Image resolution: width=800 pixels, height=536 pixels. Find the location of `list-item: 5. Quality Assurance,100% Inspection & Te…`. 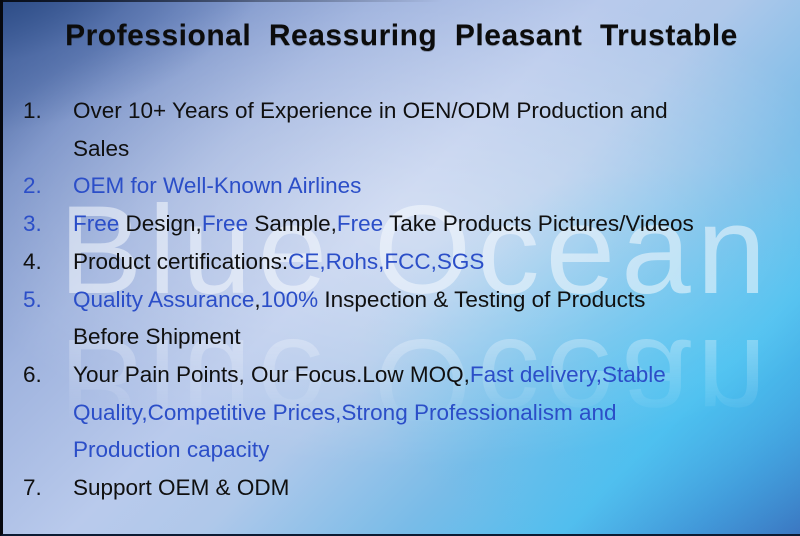

list-item: 5. Quality Assurance,100% Inspection & Te… is located at coordinates (404, 318).